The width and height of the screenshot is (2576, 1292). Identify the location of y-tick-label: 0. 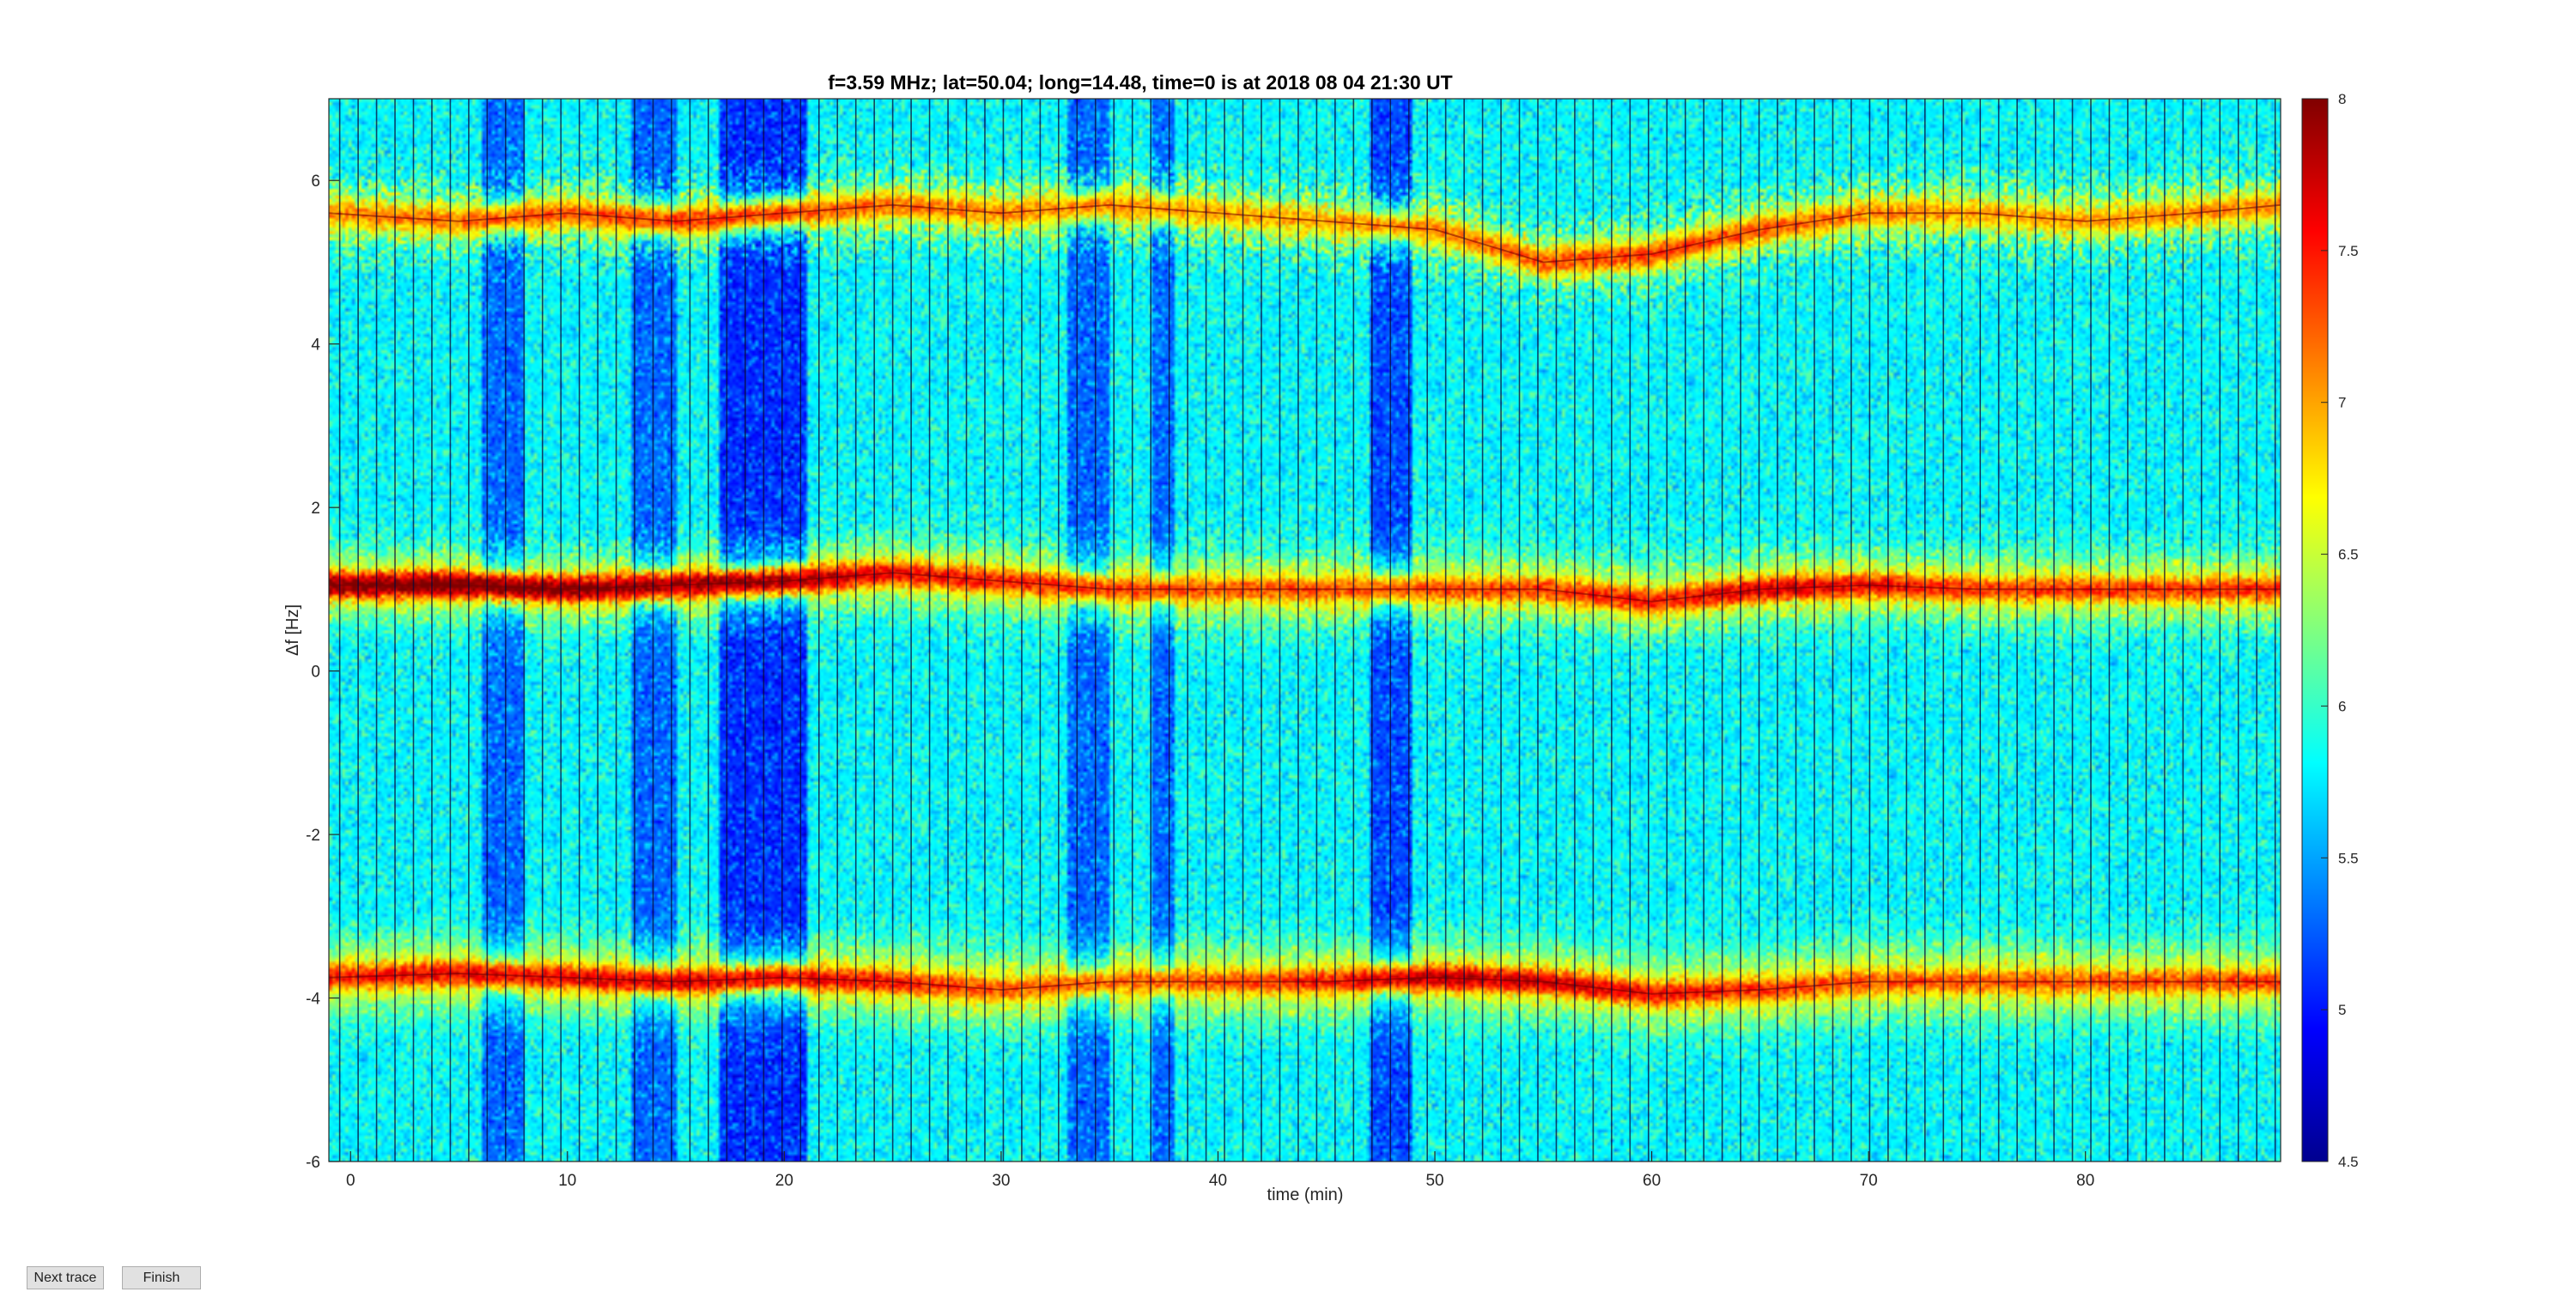
(315, 673).